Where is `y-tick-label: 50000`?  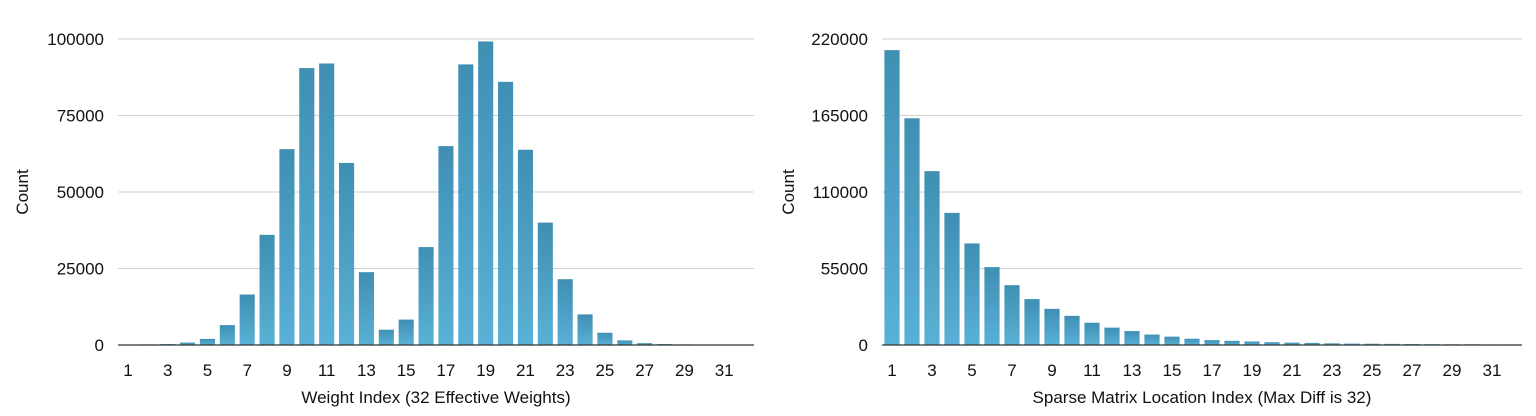
y-tick-label: 50000 is located at coordinates (80, 192).